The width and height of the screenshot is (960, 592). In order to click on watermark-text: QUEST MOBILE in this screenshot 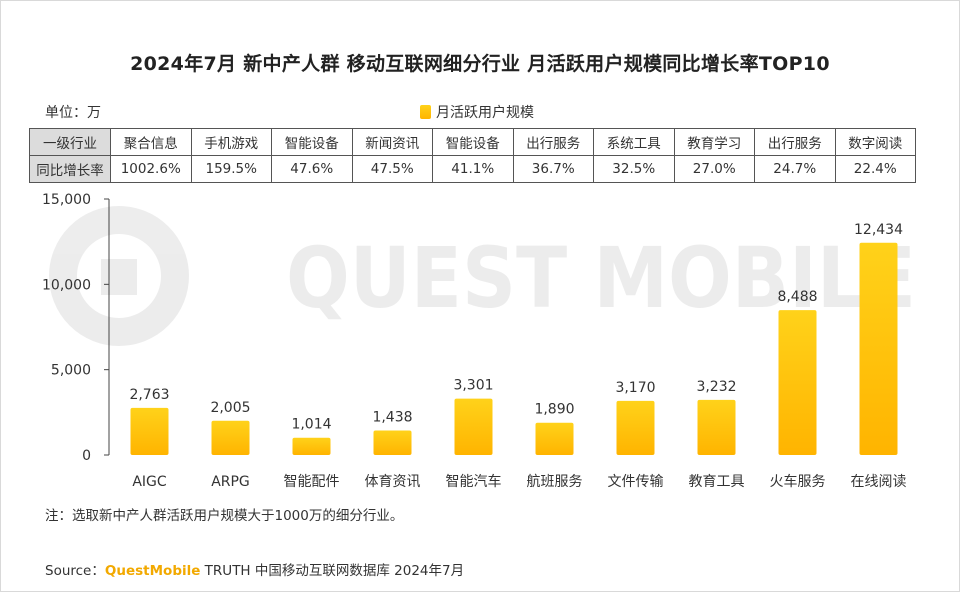, I will do `click(601, 278)`.